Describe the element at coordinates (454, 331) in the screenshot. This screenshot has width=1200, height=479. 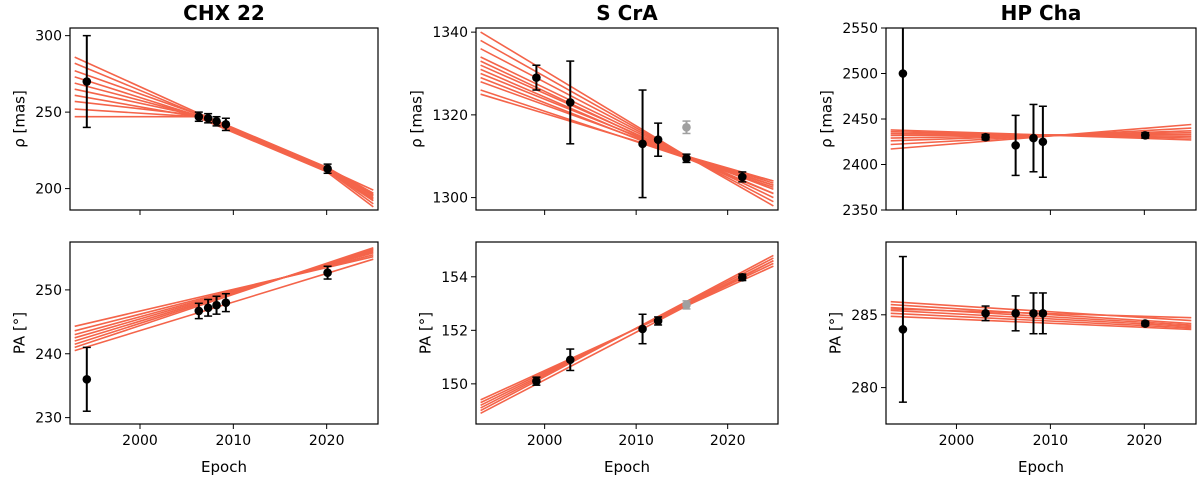
I see `y-tick-label: 152` at that location.